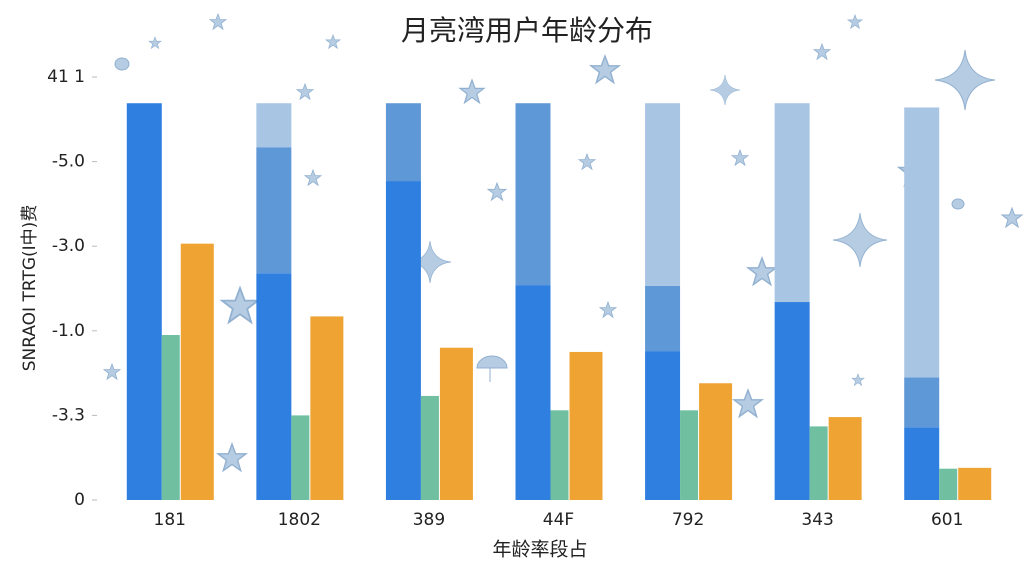 The height and width of the screenshot is (576, 1024). Describe the element at coordinates (947, 520) in the screenshot. I see `x-tick-label: 601` at that location.